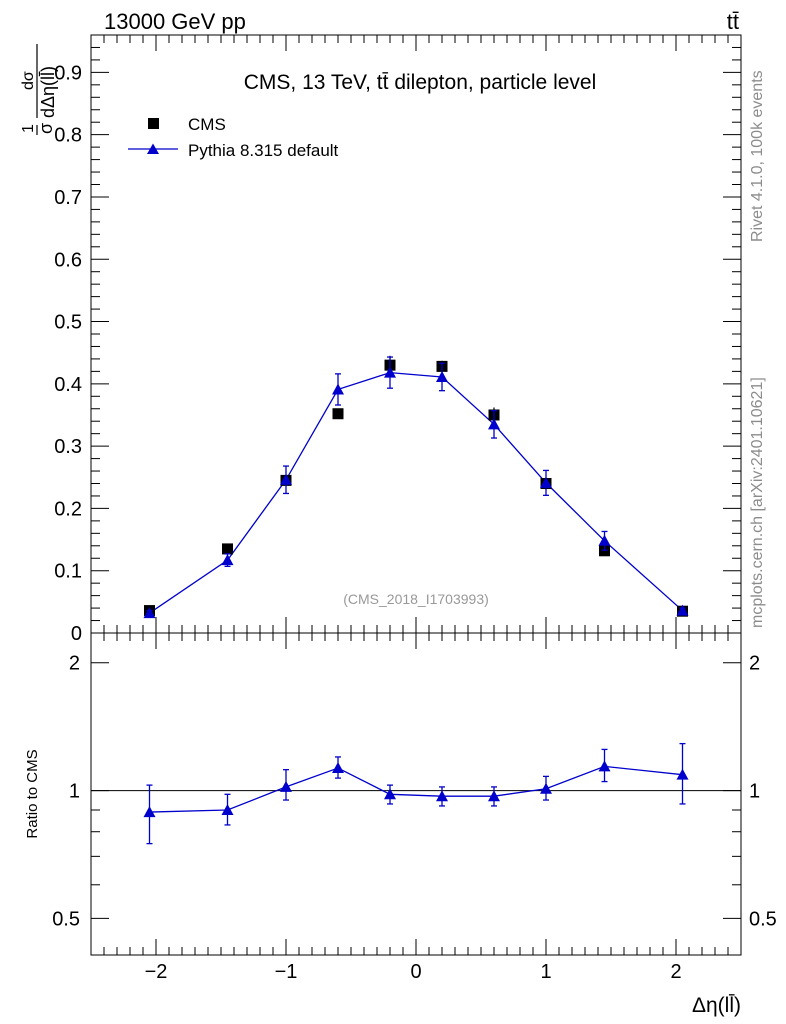  I want to click on legend-cms-marker, so click(153, 123).